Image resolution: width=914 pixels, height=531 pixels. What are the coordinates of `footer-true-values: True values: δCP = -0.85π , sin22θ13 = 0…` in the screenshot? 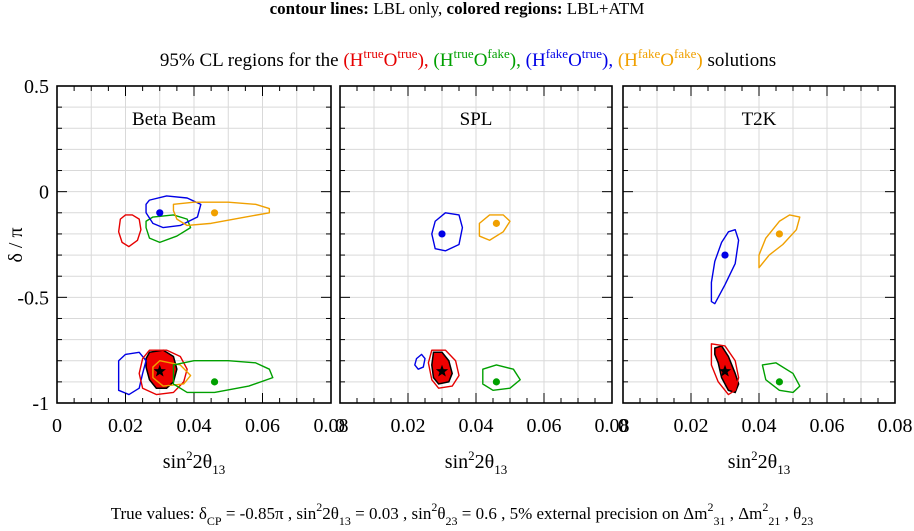 It's located at (462, 514).